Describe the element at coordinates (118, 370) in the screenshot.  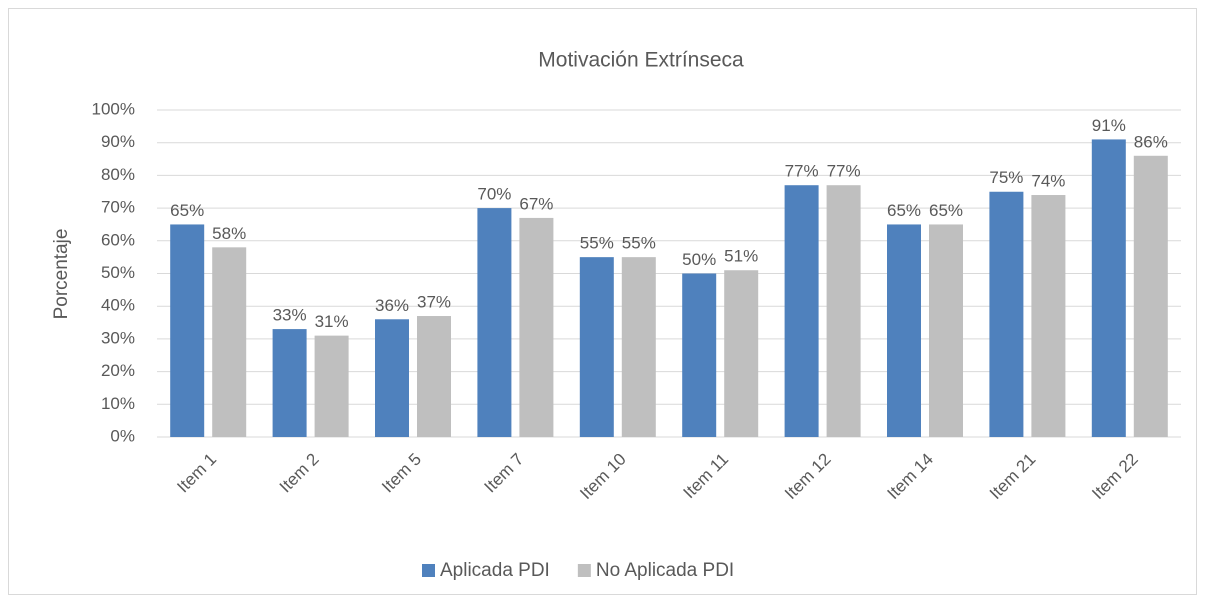
I see `y-tick-label: 20%` at that location.